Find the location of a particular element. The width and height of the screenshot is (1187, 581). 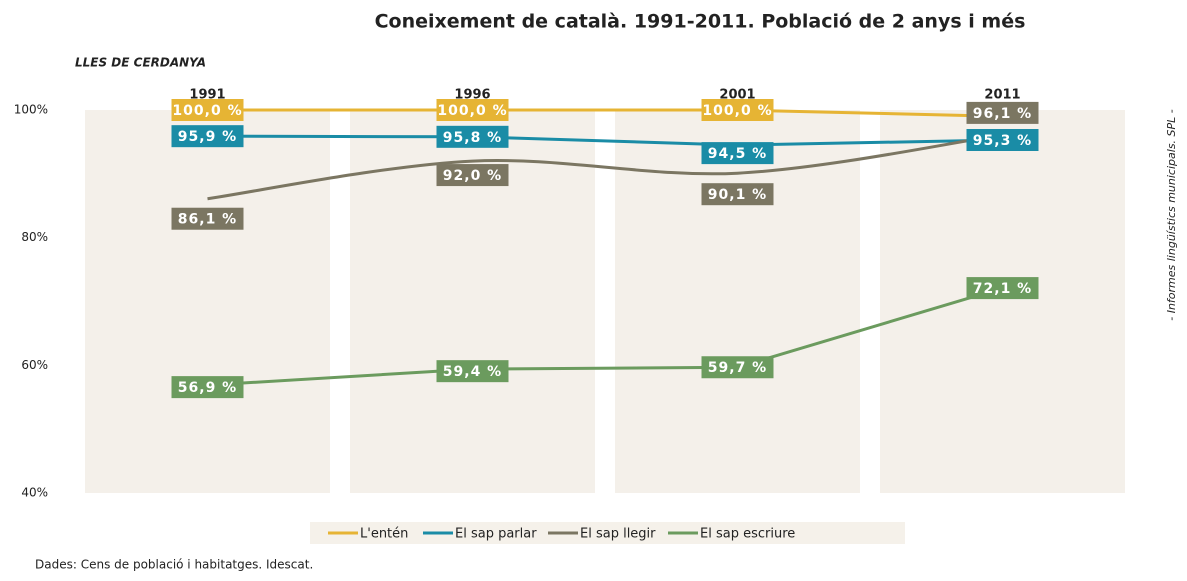

data-label: 95,3 % is located at coordinates (1002, 141).